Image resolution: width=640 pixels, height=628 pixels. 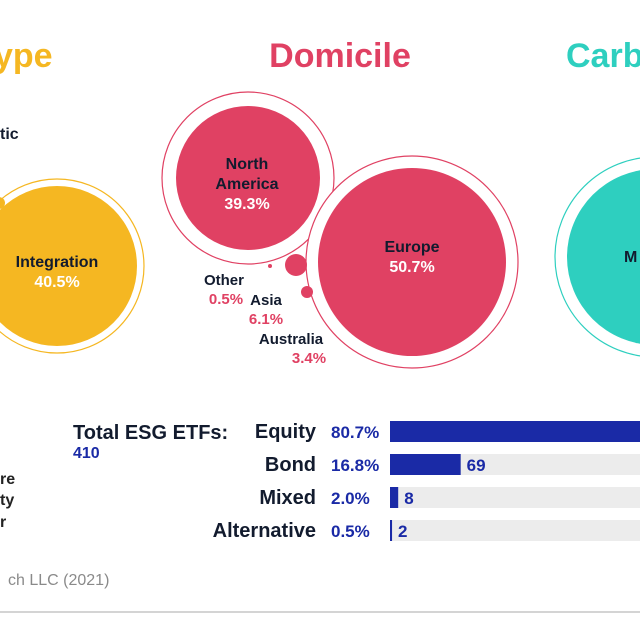 I want to click on total-etfs-title: Total ESG ETFs:, so click(x=150, y=433).